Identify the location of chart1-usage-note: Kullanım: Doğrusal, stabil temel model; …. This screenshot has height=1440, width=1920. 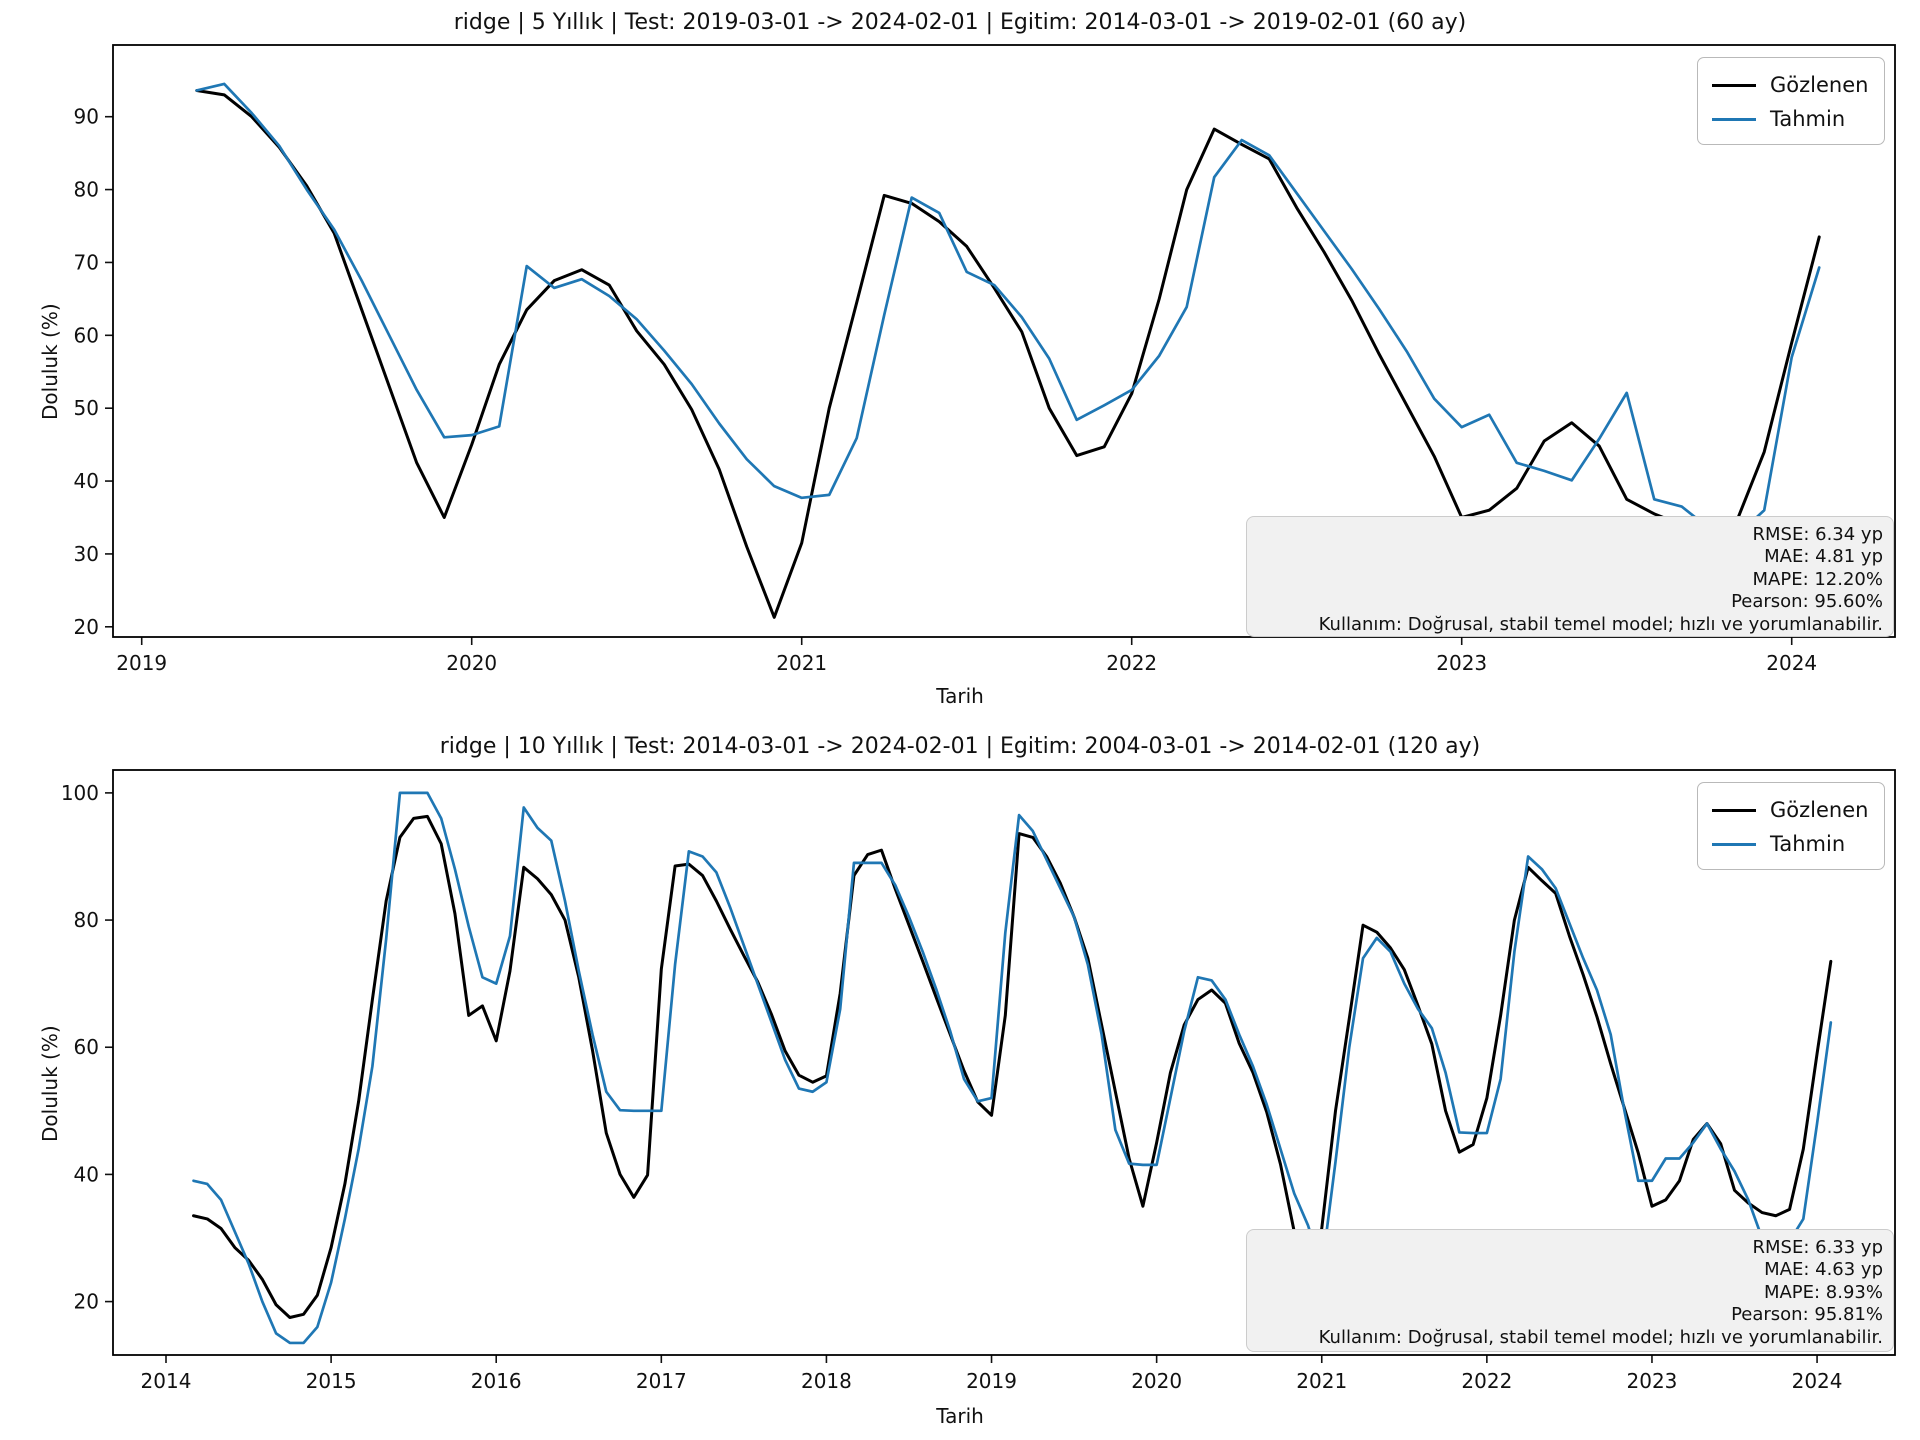
(1600, 624).